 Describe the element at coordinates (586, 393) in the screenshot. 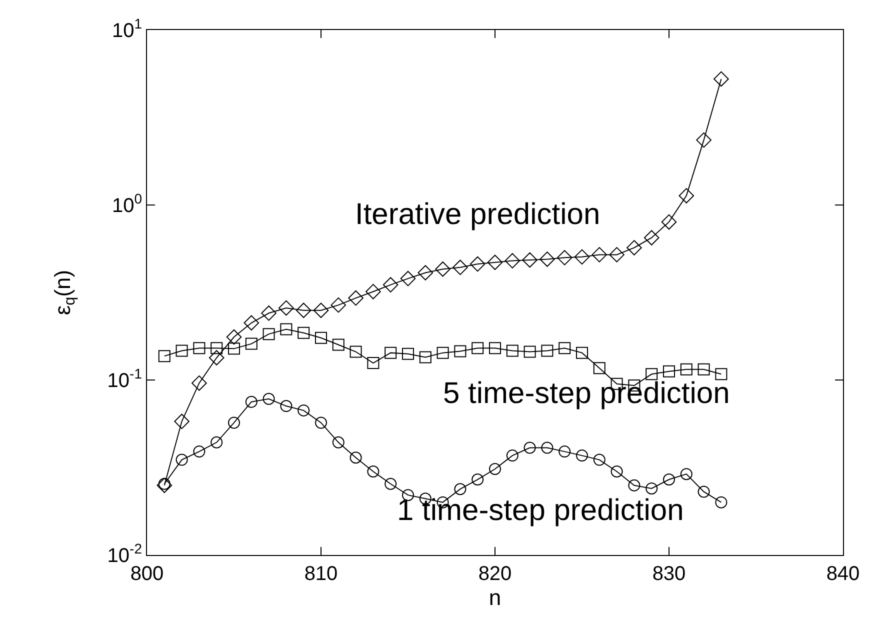

I see `annotation: 5 time-step prediction` at that location.